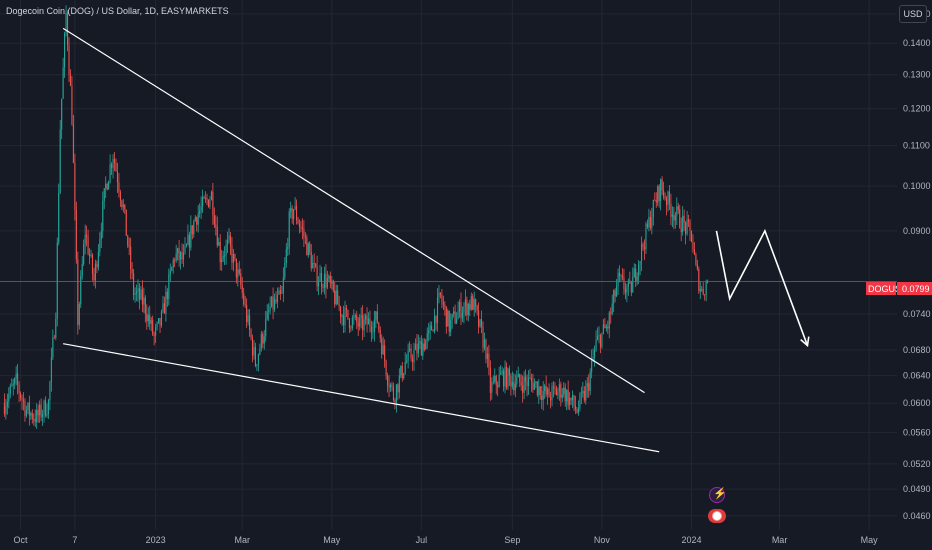 Image resolution: width=932 pixels, height=550 pixels. I want to click on y-tick-label: 0.1300, so click(917, 75).